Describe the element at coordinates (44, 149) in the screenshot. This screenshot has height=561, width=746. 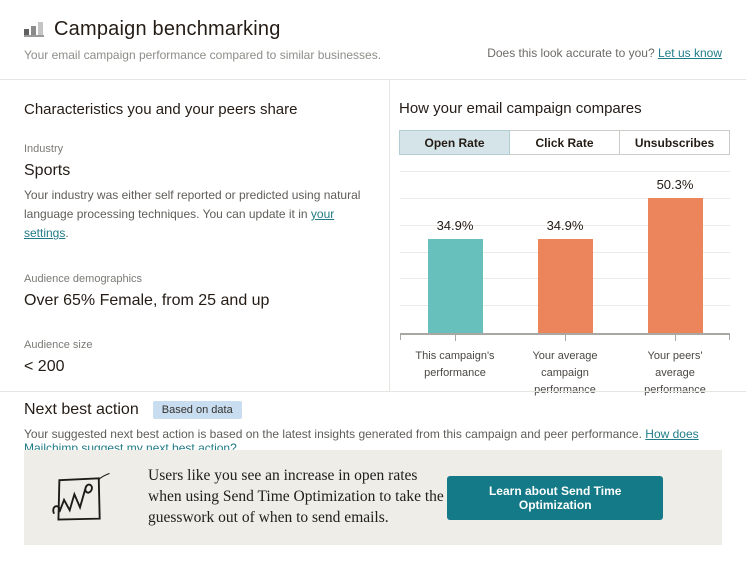
I see `industry-label: Industry` at that location.